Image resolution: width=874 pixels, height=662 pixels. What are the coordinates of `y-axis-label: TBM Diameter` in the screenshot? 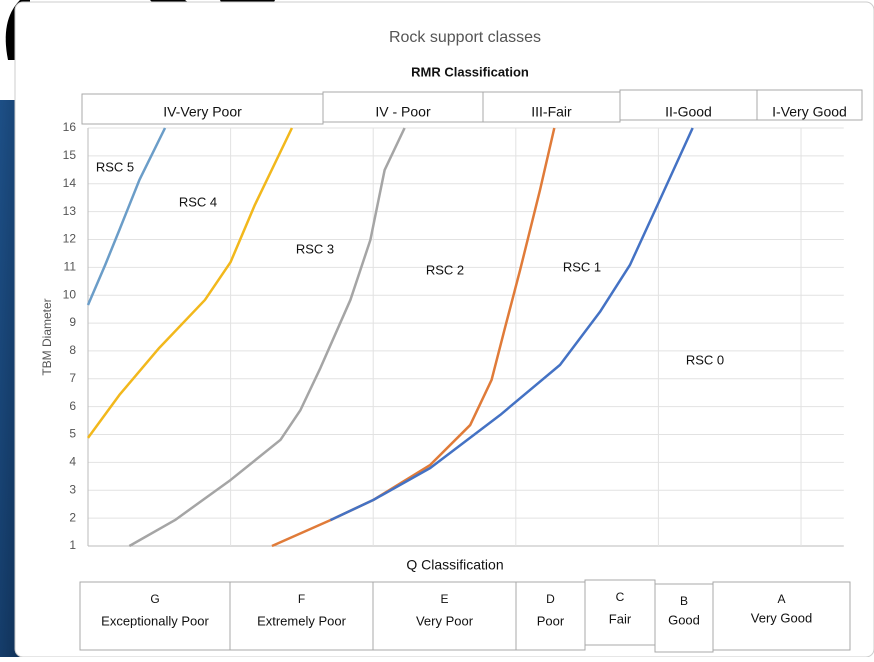 It's located at (47, 336).